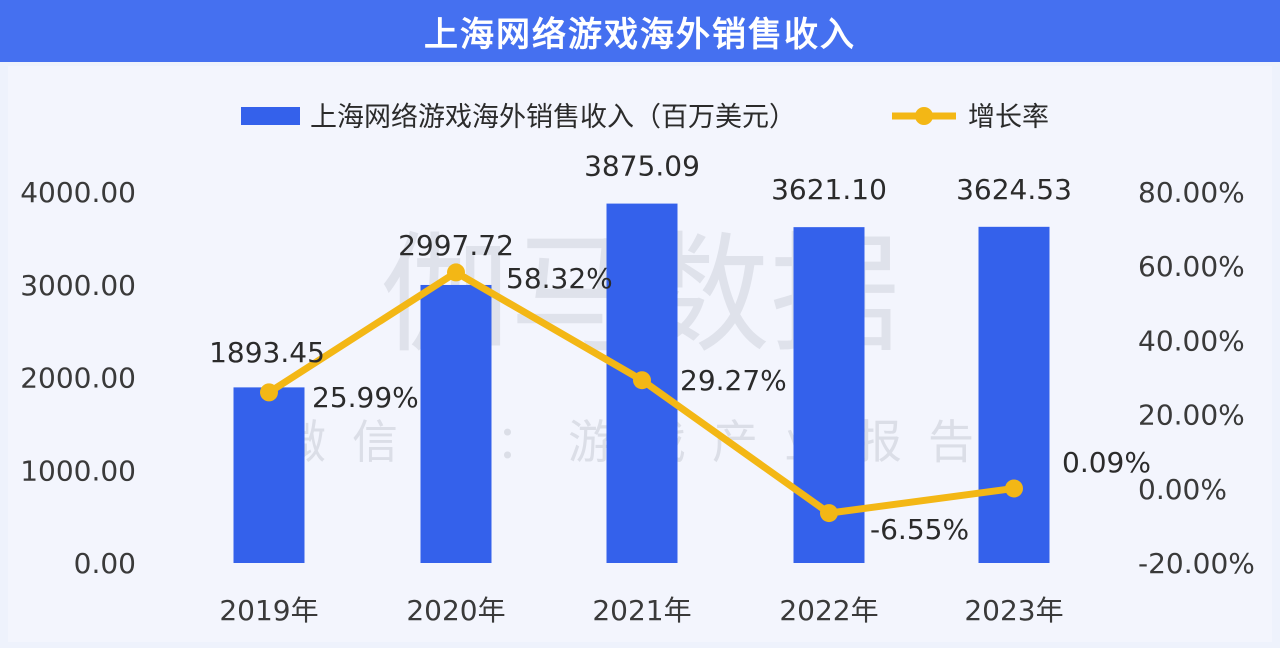  Describe the element at coordinates (640, 34) in the screenshot. I see `chart-title: 上海网络游戏海外销售收入` at that location.